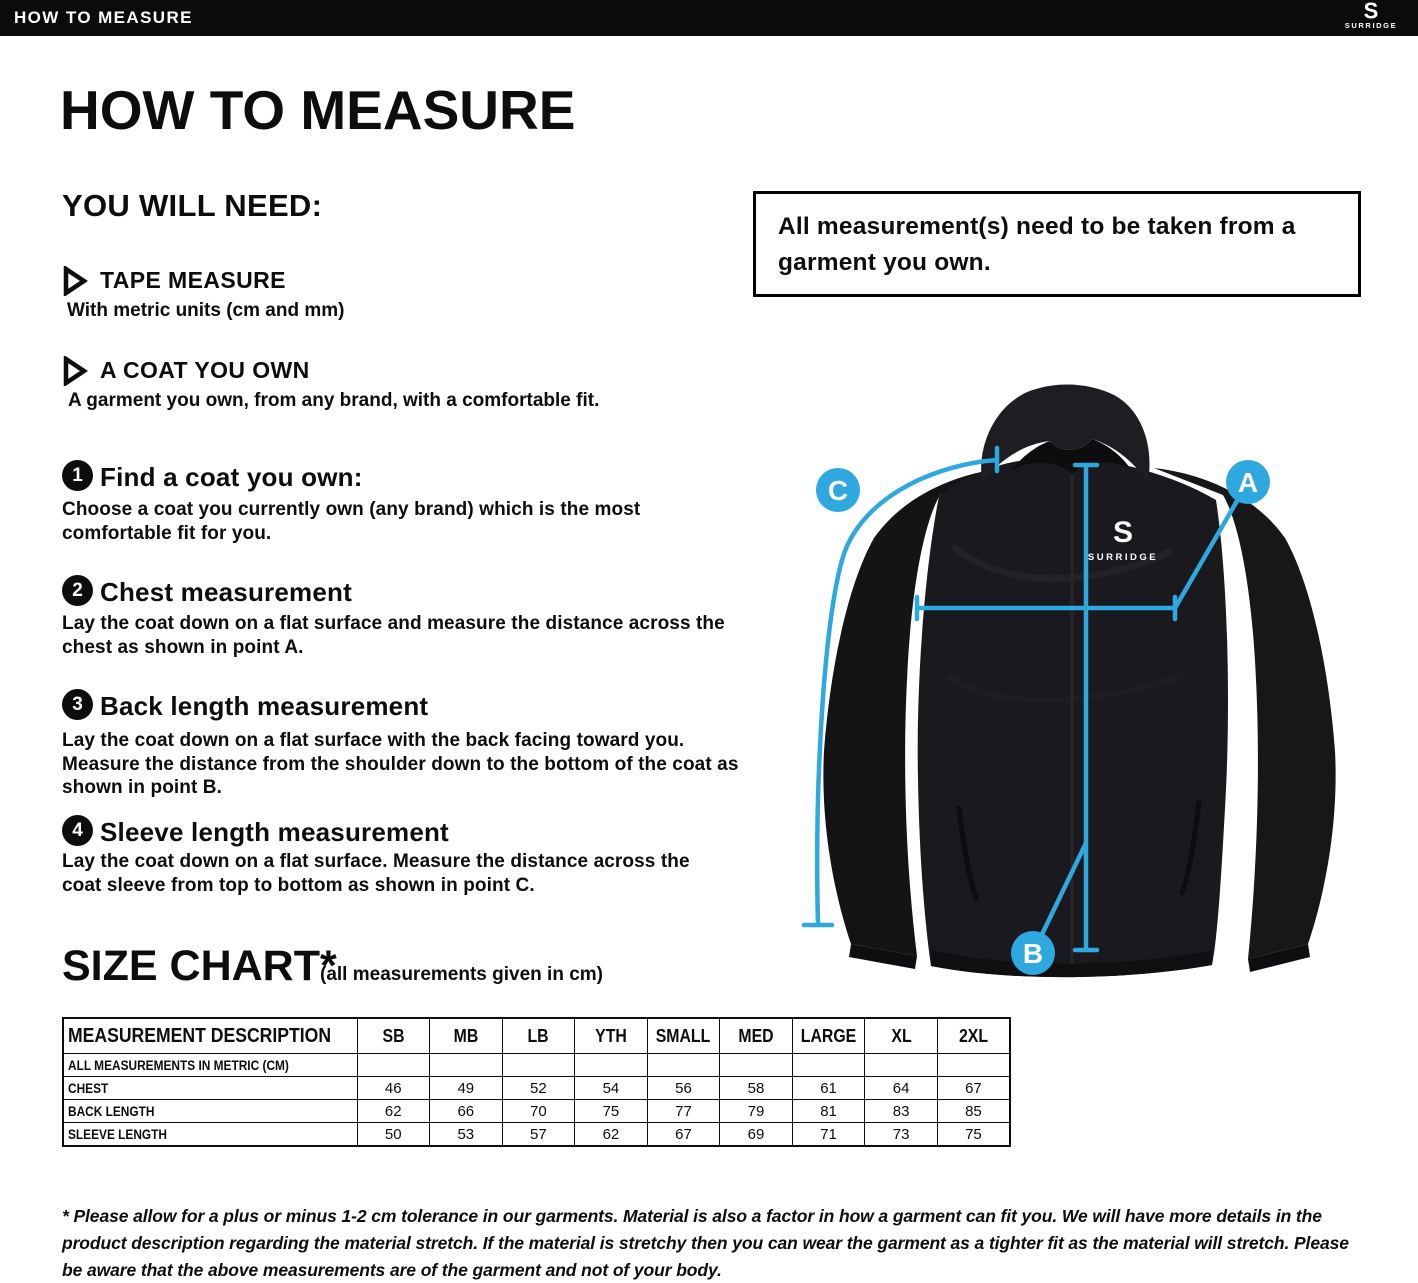 The height and width of the screenshot is (1283, 1418). I want to click on col-header-2xl: 2XL, so click(973, 1035).